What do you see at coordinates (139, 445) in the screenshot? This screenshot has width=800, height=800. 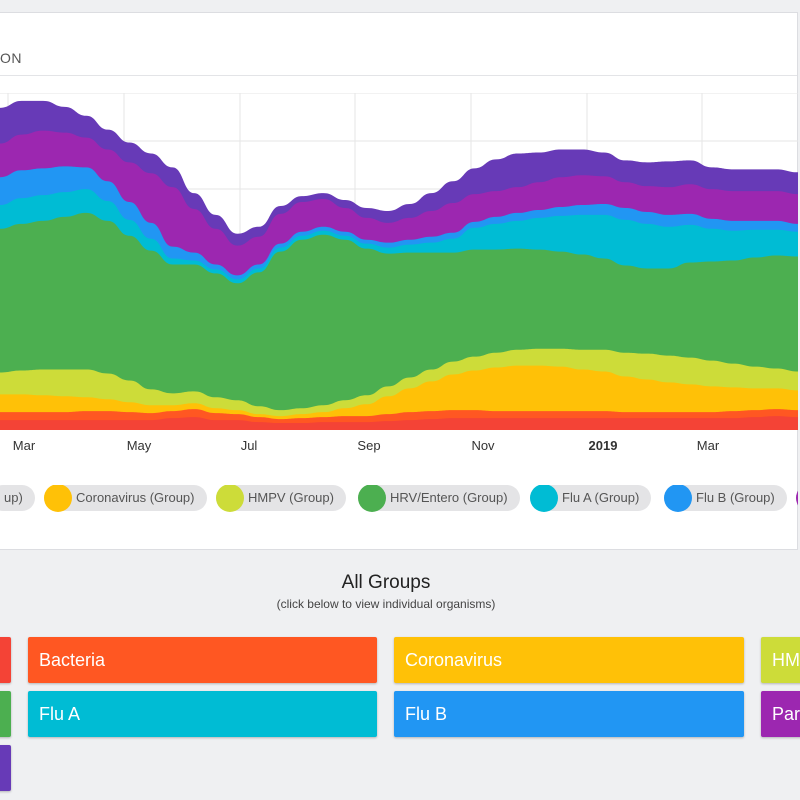 I see `x-tick-label: May` at bounding box center [139, 445].